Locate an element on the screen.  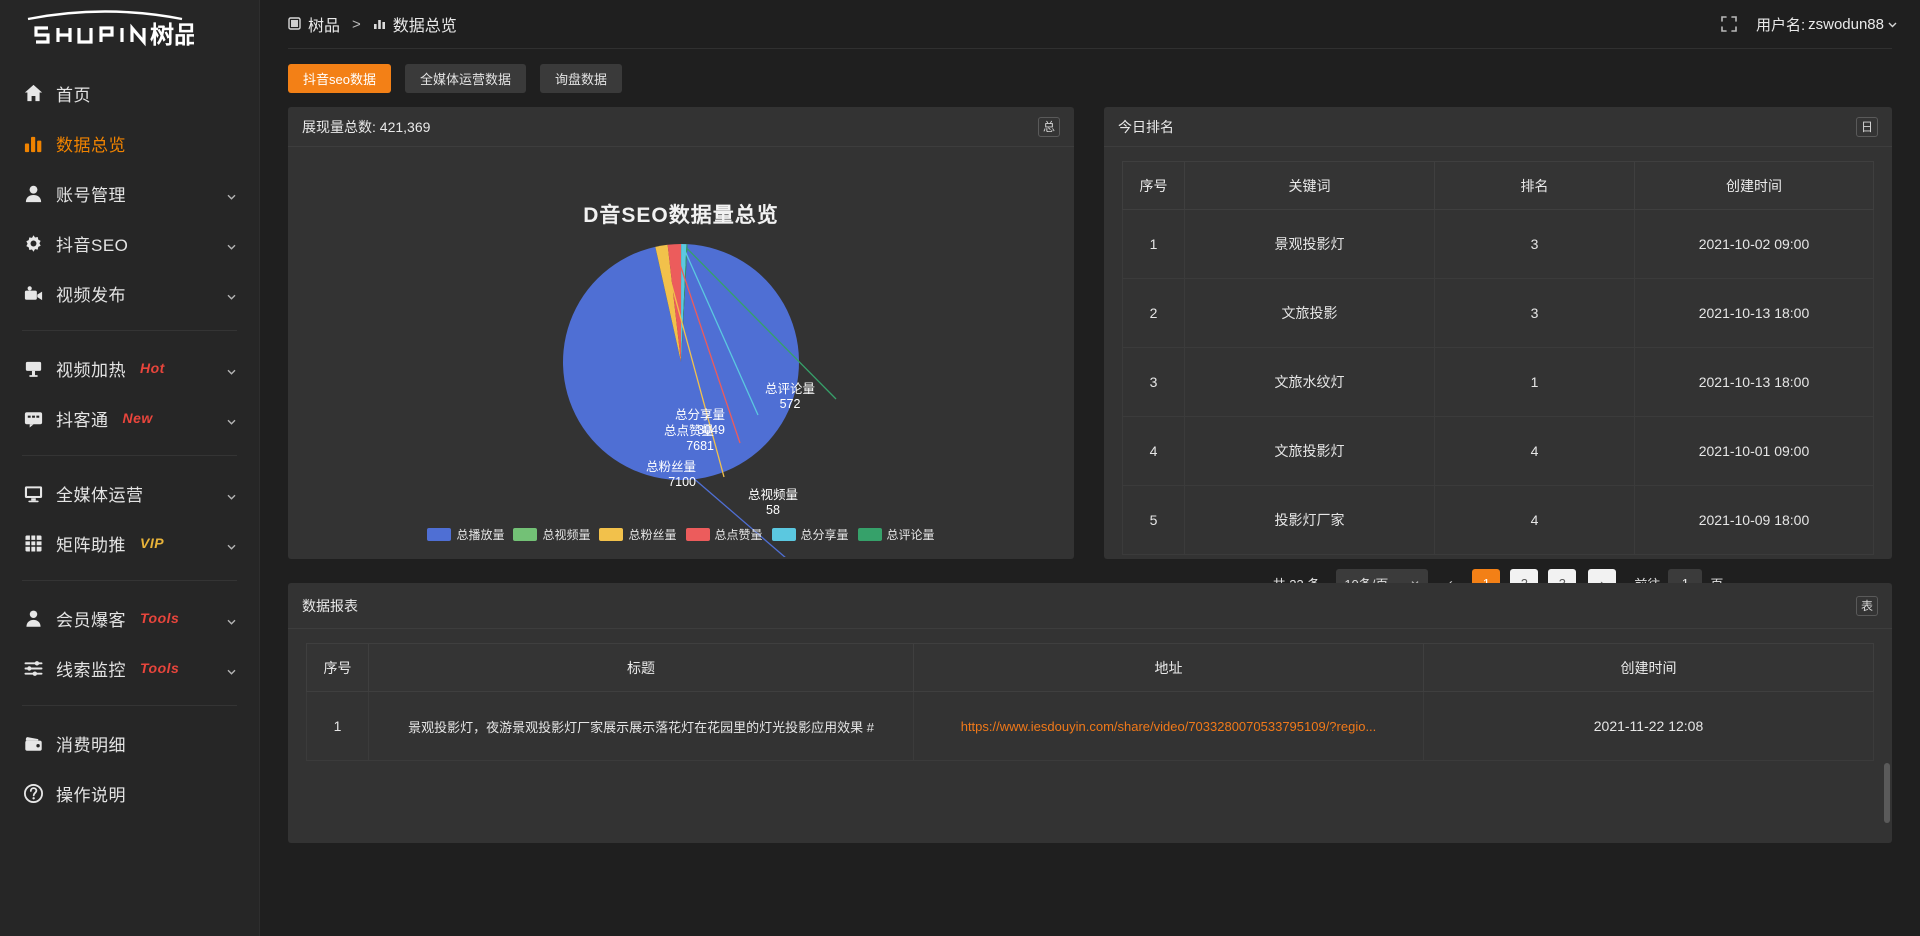
table-row: 1 景观投影灯 3 2021-10-02 09:00 is located at coordinates (1498, 244).